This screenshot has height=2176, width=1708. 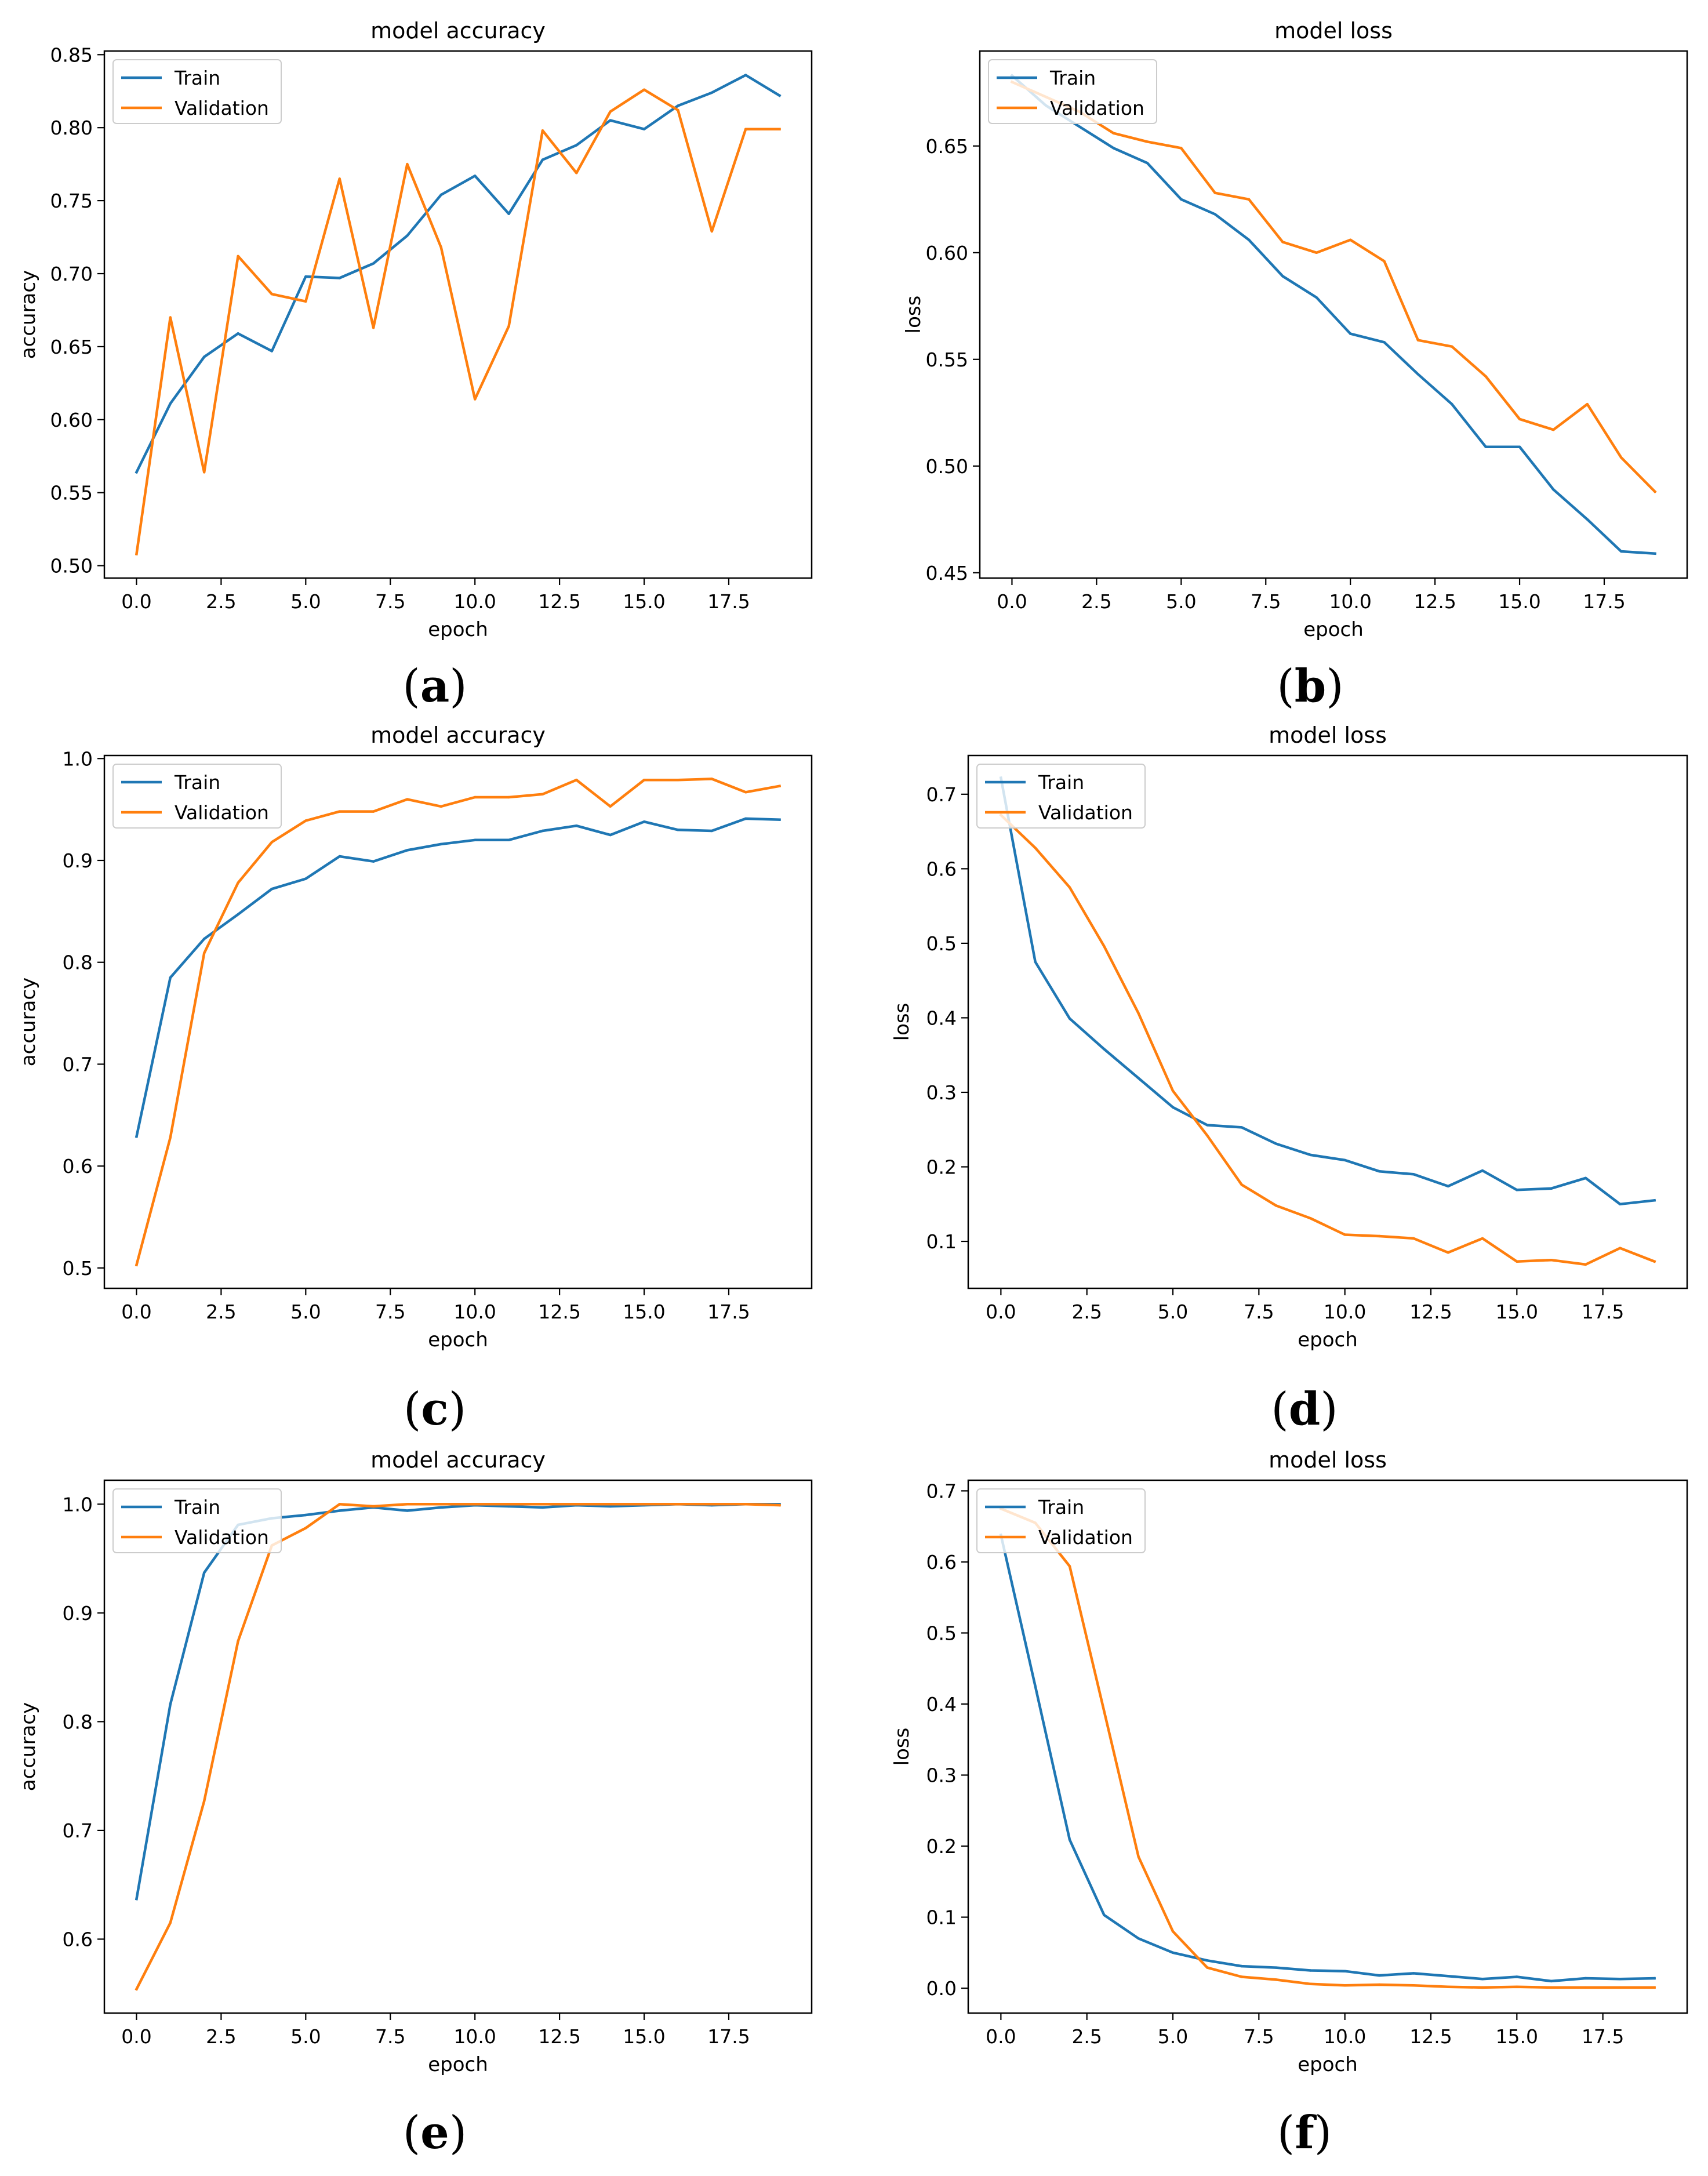 I want to click on x-tick-label: 2.5, so click(x=1086, y=1311).